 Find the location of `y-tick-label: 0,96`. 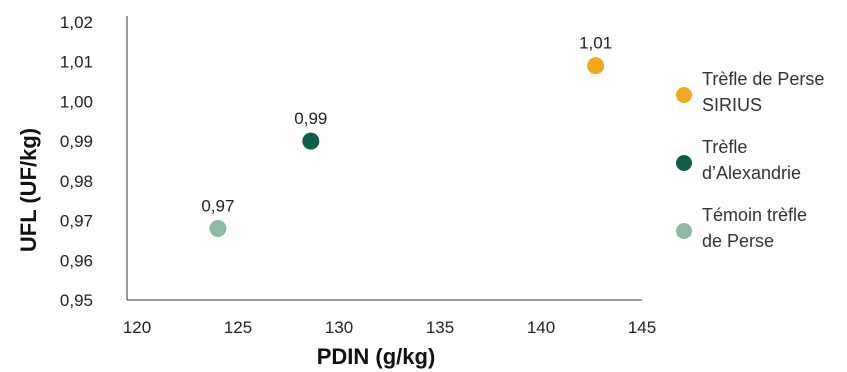

y-tick-label: 0,96 is located at coordinates (76, 260).